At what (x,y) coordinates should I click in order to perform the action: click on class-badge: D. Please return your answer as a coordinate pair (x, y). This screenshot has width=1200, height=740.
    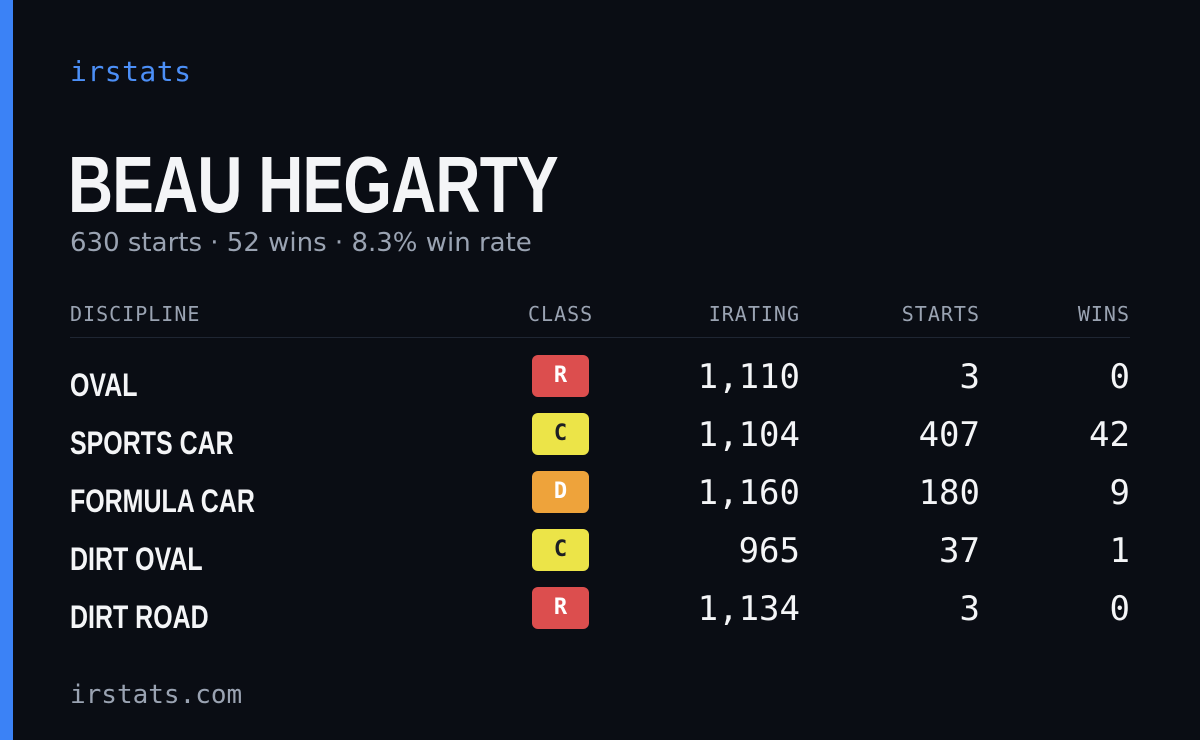
    Looking at the image, I should click on (560, 492).